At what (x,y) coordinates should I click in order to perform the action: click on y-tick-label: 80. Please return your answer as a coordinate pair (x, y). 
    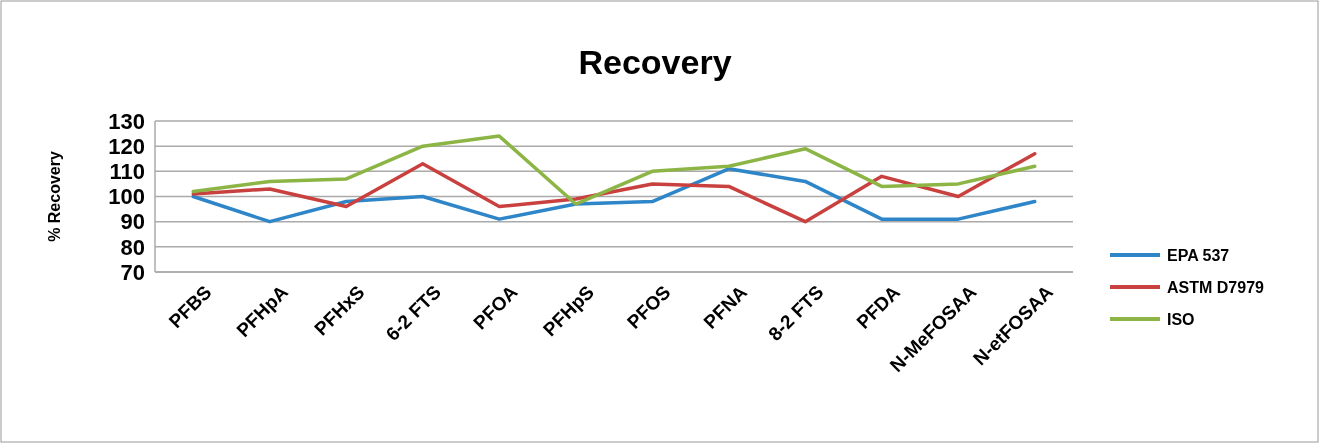
    Looking at the image, I should click on (132, 247).